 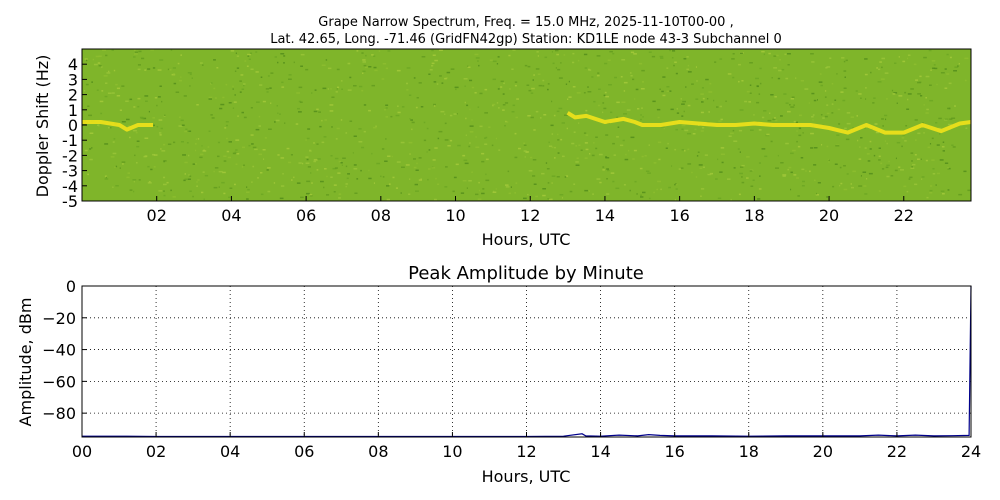 I want to click on amplitude-x-tick-label: 00, so click(x=82, y=451).